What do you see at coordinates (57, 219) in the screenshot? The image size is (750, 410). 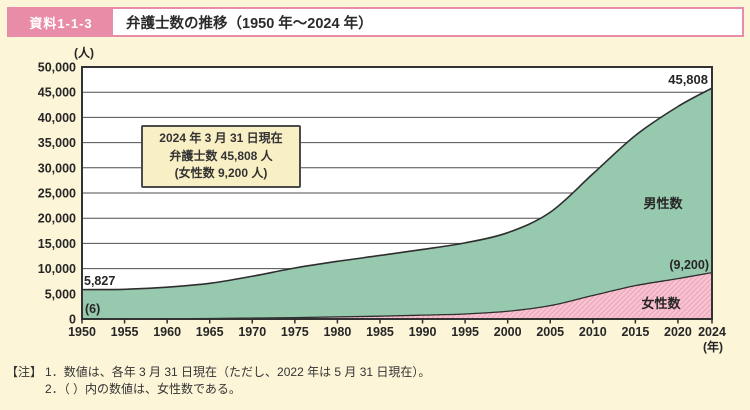 I see `y-tick-label: 20,000` at bounding box center [57, 219].